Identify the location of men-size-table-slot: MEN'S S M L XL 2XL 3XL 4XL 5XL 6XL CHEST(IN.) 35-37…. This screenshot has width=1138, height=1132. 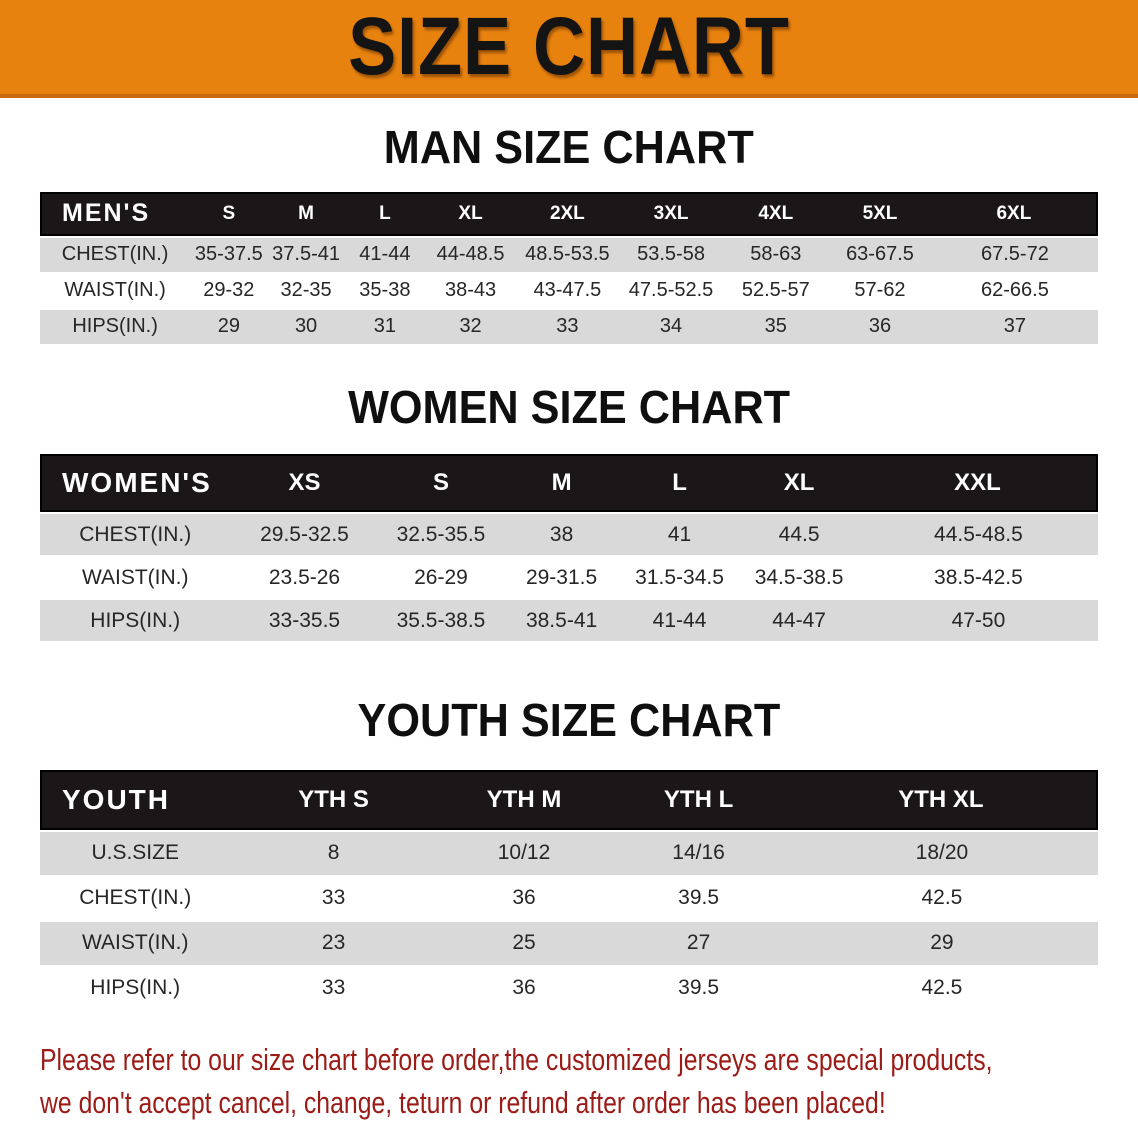
(569, 268).